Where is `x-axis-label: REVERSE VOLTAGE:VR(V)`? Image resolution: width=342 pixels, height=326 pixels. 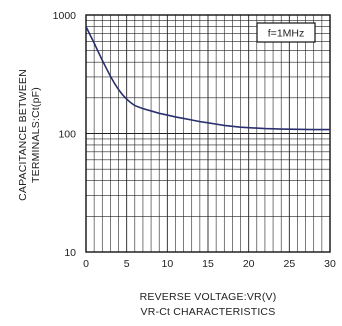 x-axis-label: REVERSE VOLTAGE:VR(V) is located at coordinates (208, 297).